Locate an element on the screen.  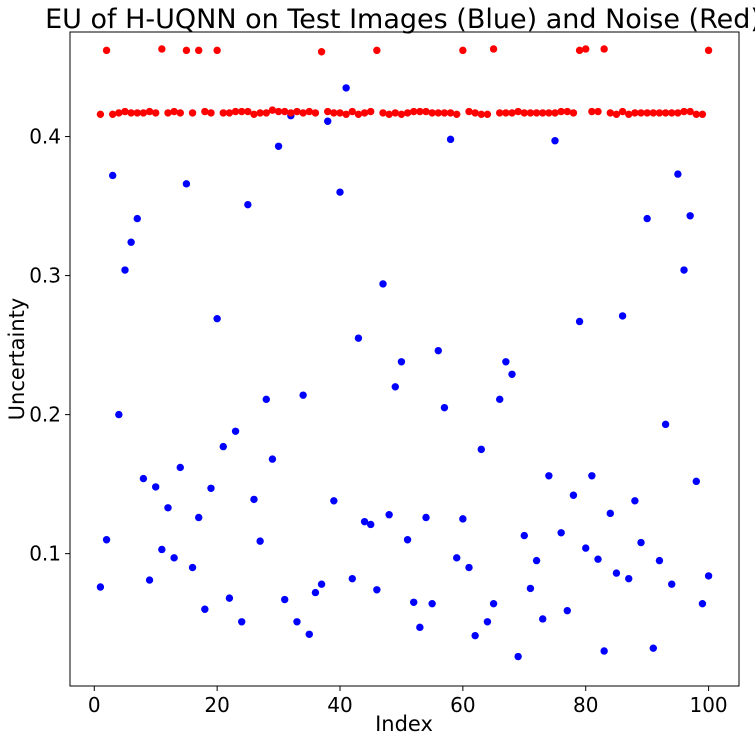
y-tick-label: 0.3 is located at coordinates (45, 276).